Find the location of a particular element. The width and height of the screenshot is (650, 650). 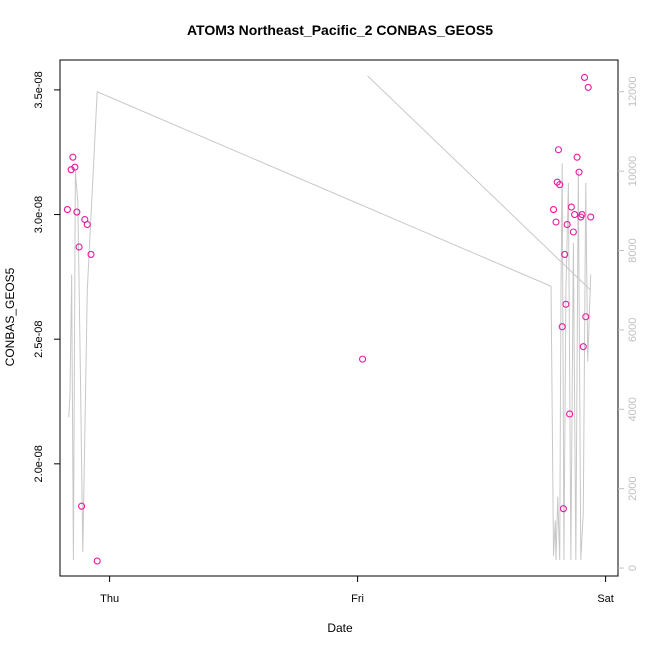

altitude-line is located at coordinates (479, 183).